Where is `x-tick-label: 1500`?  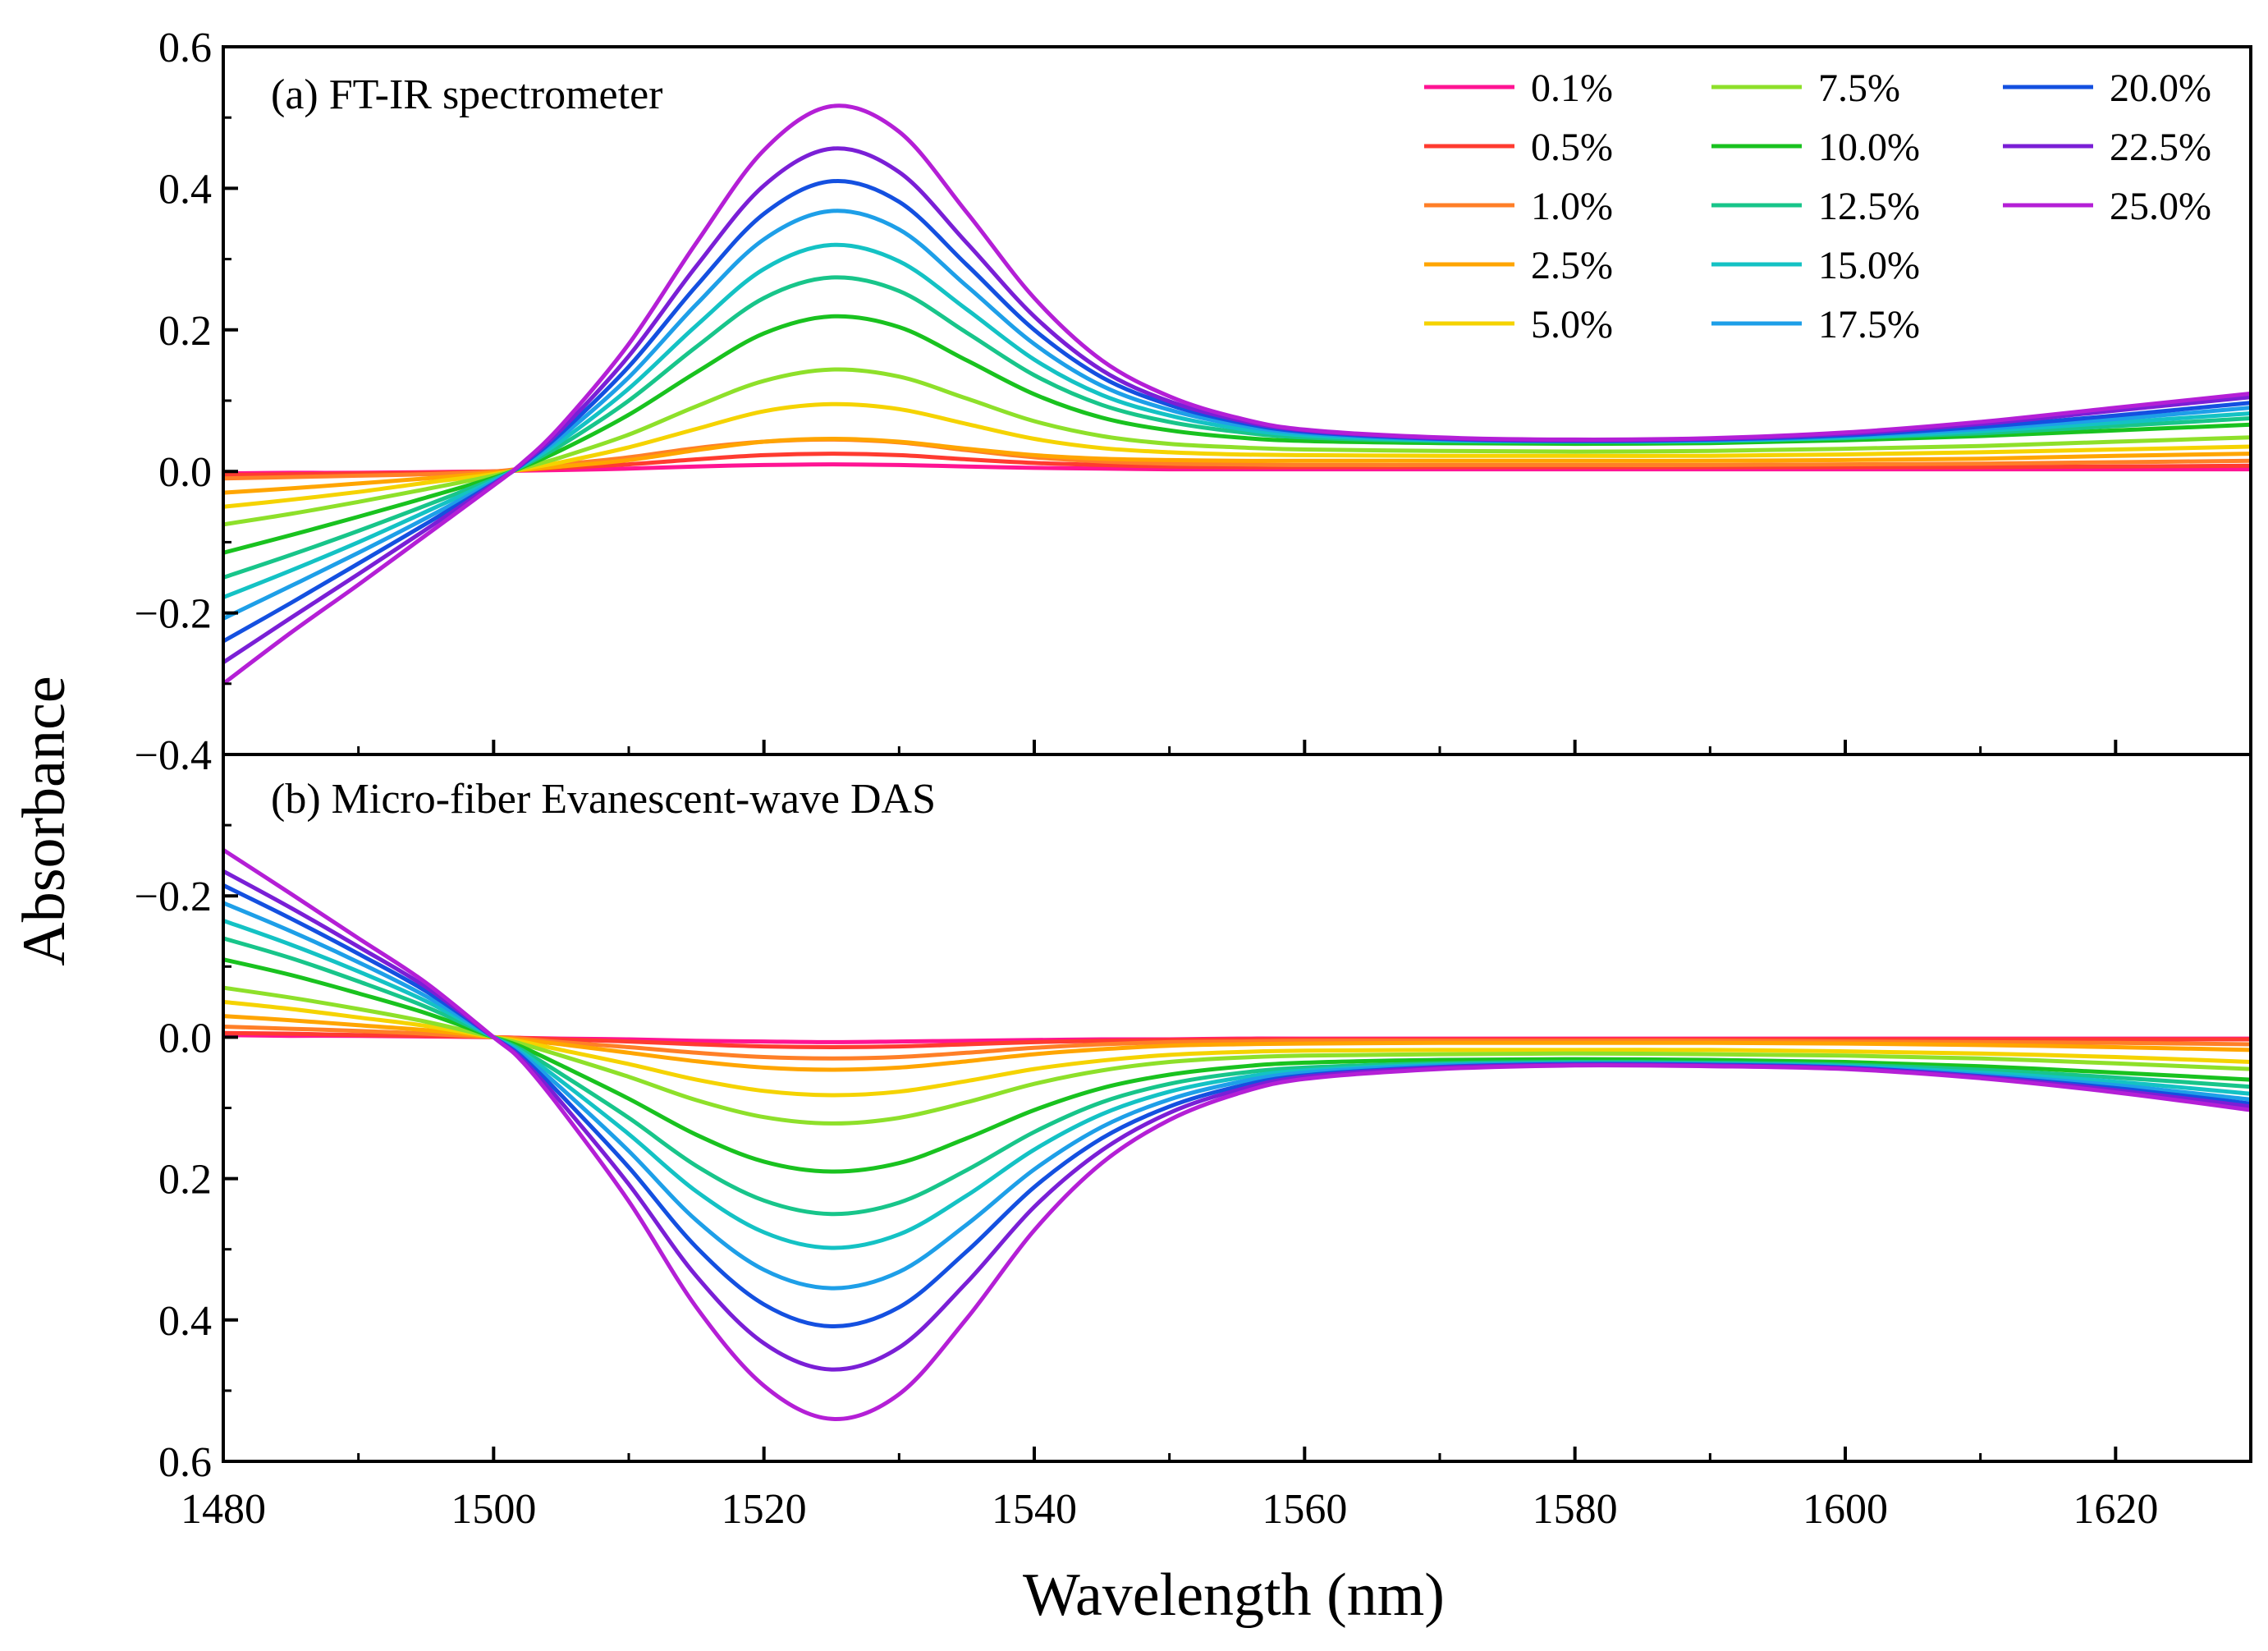 x-tick-label: 1500 is located at coordinates (493, 1509).